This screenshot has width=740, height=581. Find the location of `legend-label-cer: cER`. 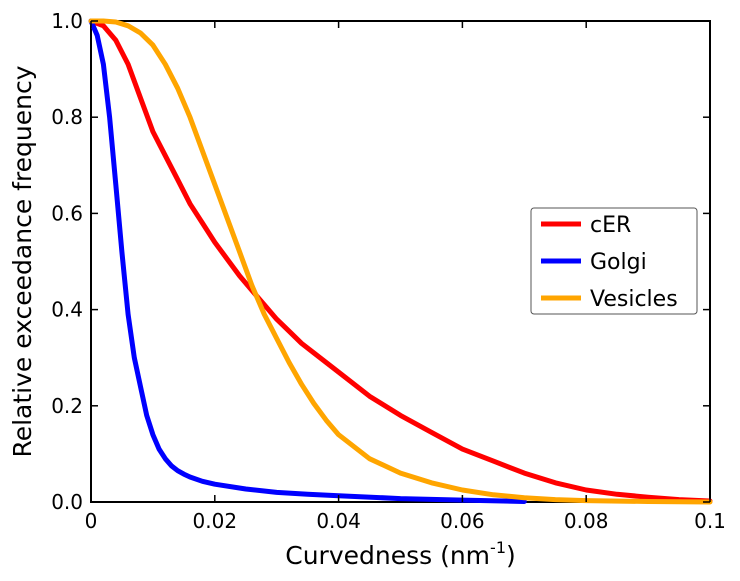

legend-label-cer: cER is located at coordinates (610, 225).